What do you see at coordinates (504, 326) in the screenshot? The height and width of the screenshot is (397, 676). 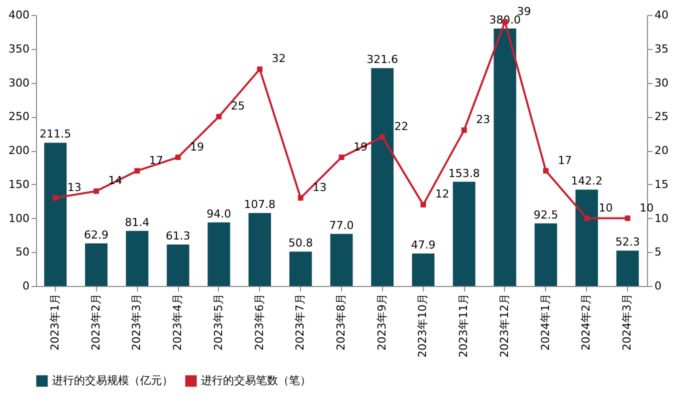 I see `x-tick-label: 2023年12月` at bounding box center [504, 326].